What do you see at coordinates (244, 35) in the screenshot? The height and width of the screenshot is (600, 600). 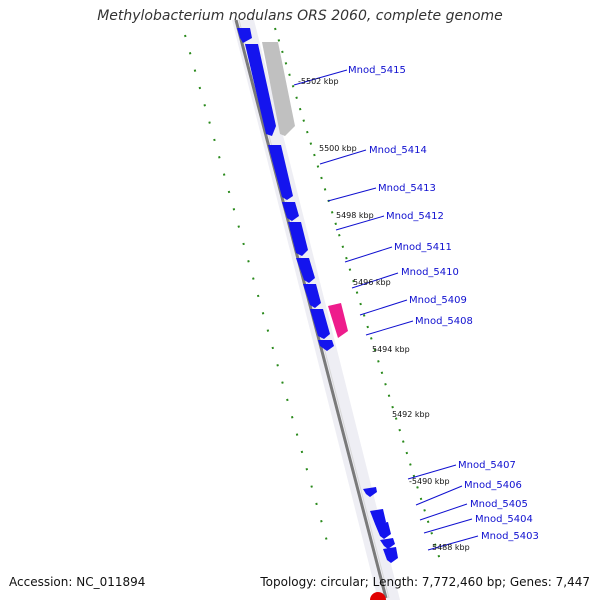 I see `gene-fragment-top` at bounding box center [244, 35].